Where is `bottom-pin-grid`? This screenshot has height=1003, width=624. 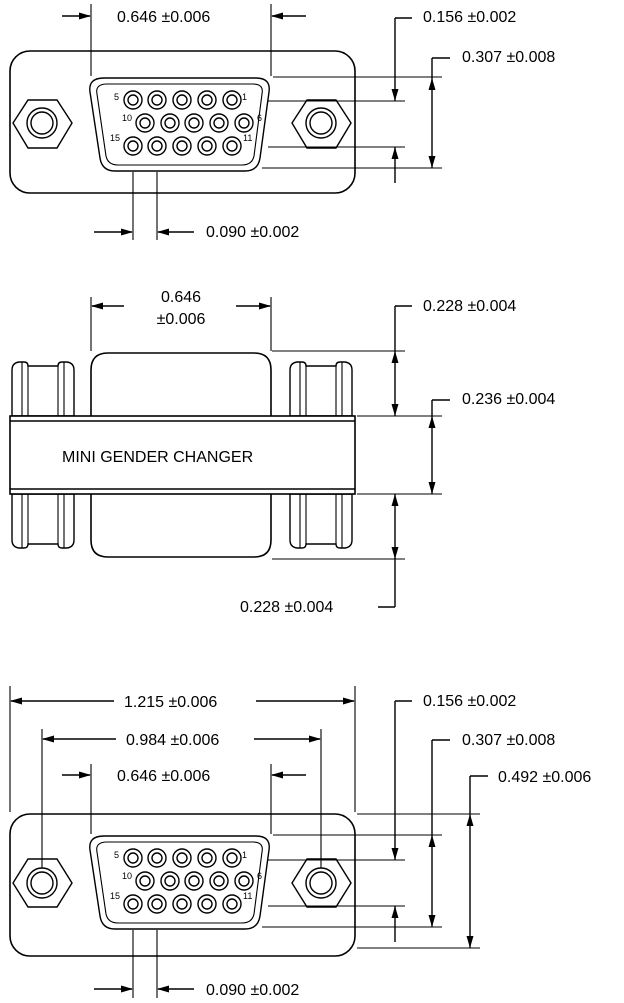
bottom-pin-grid is located at coordinates (188, 881).